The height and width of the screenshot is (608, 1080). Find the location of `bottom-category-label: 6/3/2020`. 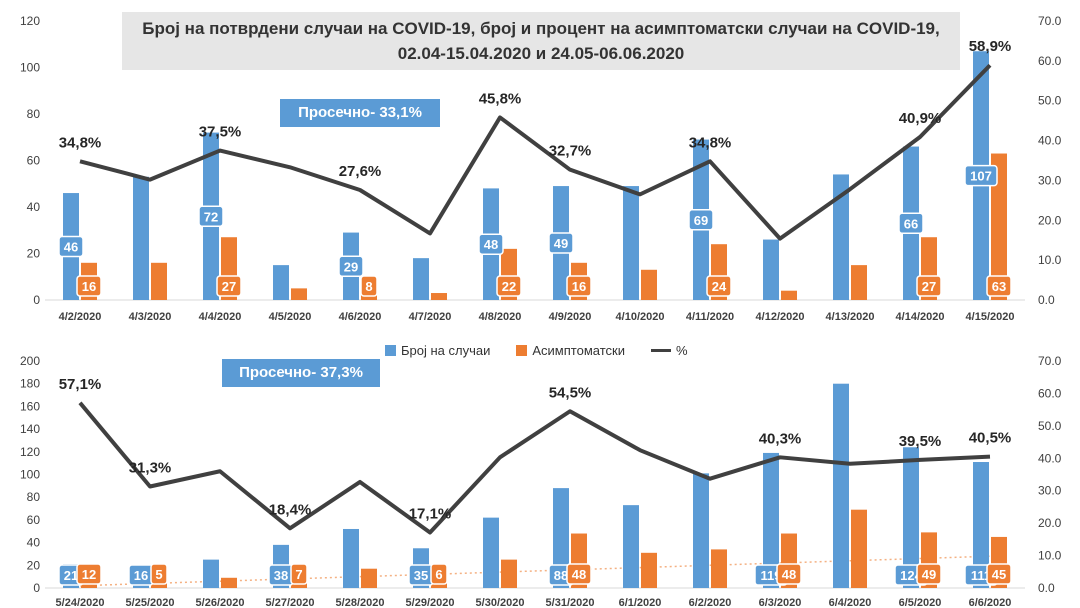

bottom-category-label: 6/3/2020 is located at coordinates (780, 602).